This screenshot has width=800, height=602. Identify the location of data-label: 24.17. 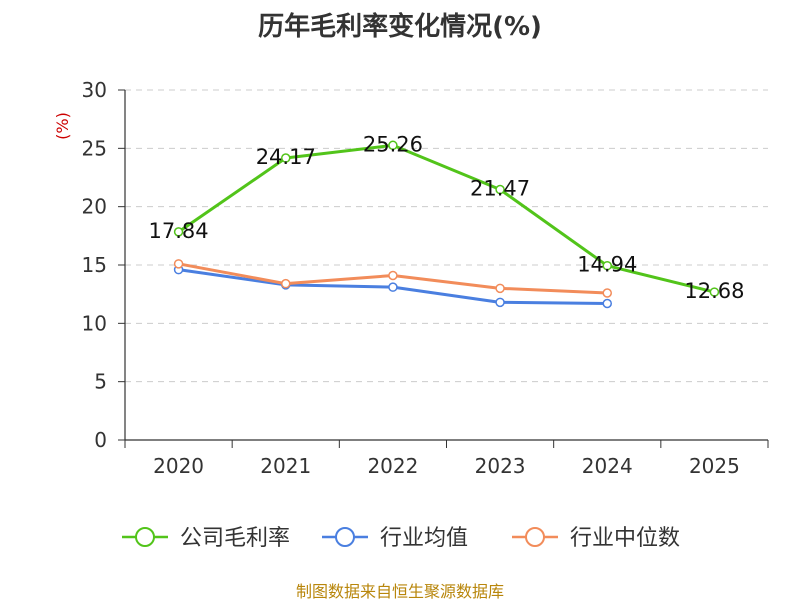
(286, 157).